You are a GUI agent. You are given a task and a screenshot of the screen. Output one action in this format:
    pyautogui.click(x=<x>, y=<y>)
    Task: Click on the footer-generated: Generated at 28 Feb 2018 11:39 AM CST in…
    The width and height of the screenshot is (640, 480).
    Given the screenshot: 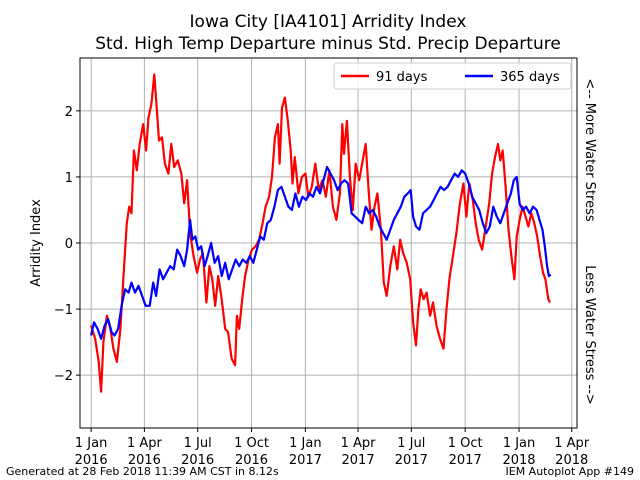 What is the action you would take?
    pyautogui.click(x=142, y=471)
    